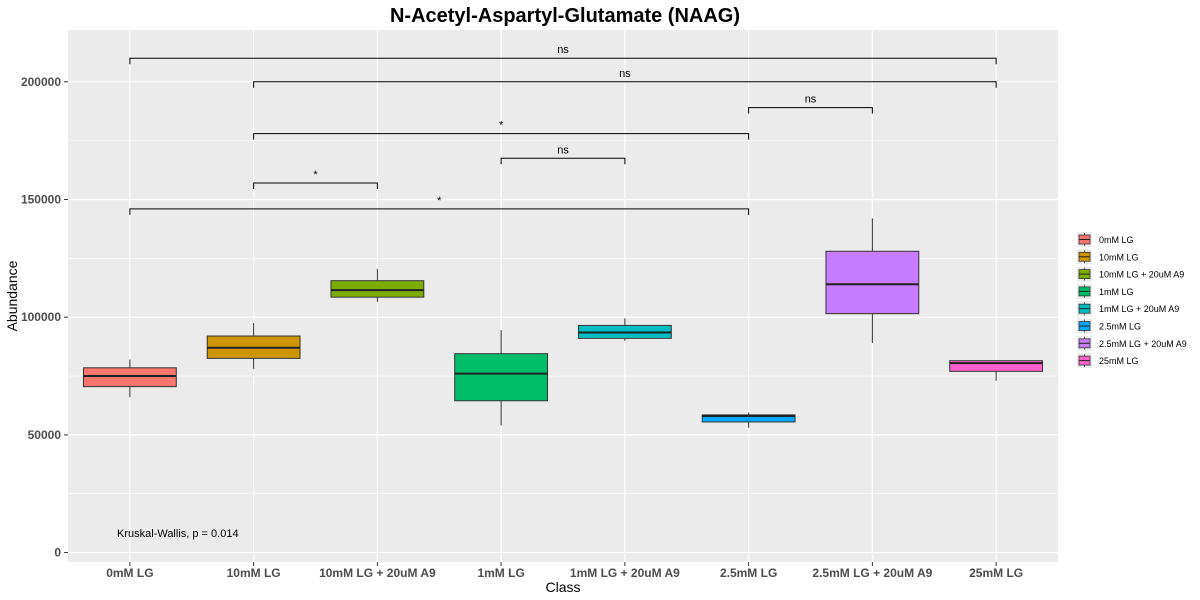 The image size is (1200, 600). I want to click on box-1mm-lg, so click(501, 378).